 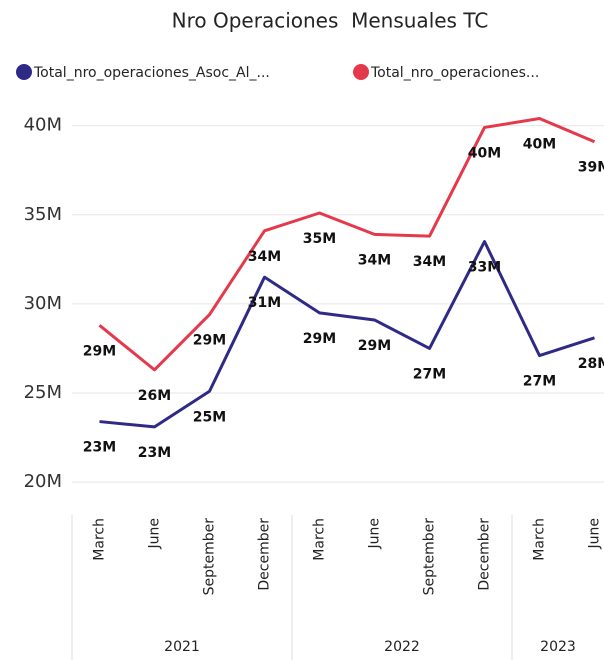 What do you see at coordinates (43, 125) in the screenshot?
I see `y-tick-label: 40M` at bounding box center [43, 125].